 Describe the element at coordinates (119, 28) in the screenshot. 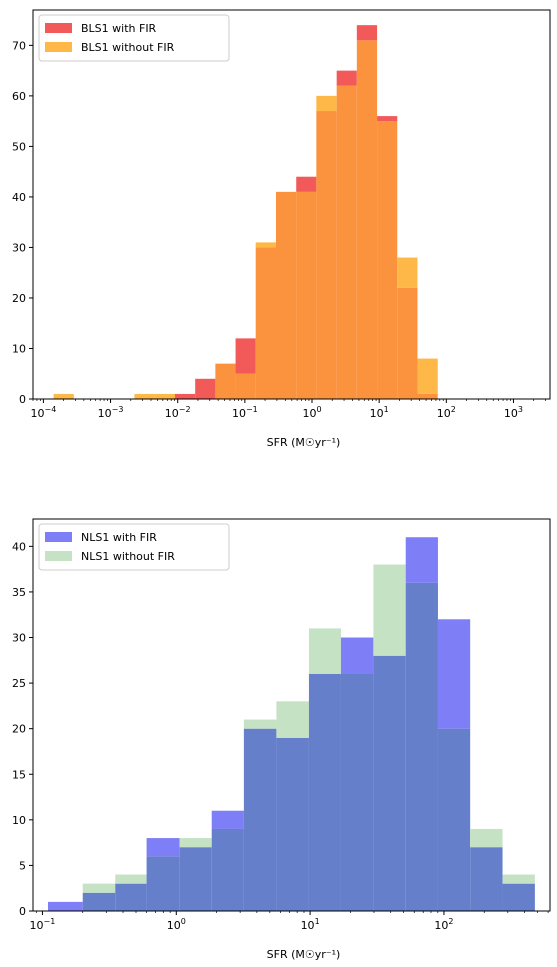

I see `legend-label: BLS1 with FIR` at that location.